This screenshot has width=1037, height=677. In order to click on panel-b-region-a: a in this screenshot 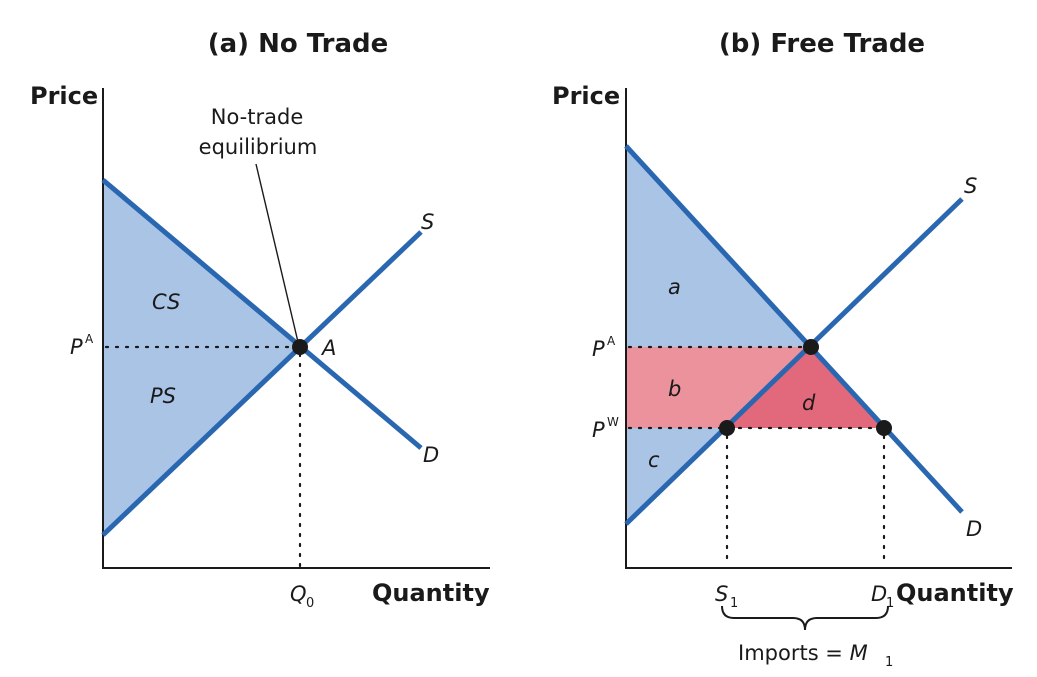, I will do `click(674, 287)`.